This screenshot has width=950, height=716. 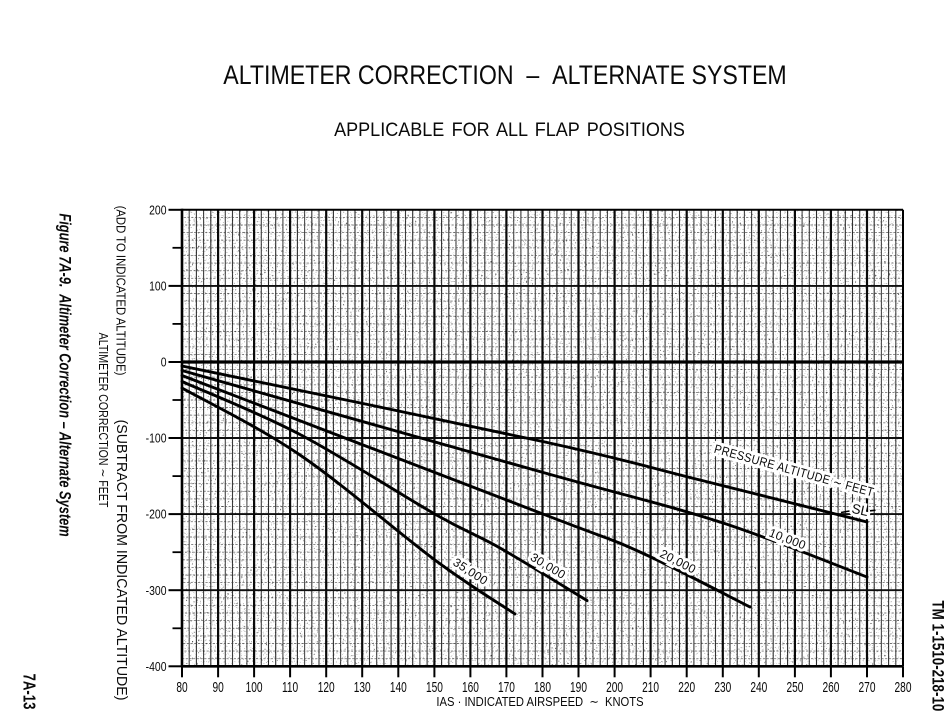 I want to click on svg-text:ALTIMETER CORRECTION – ALTER: ALTIMETER CORRECTION – ALTERNATE SYSTEM, so click(x=504, y=75).